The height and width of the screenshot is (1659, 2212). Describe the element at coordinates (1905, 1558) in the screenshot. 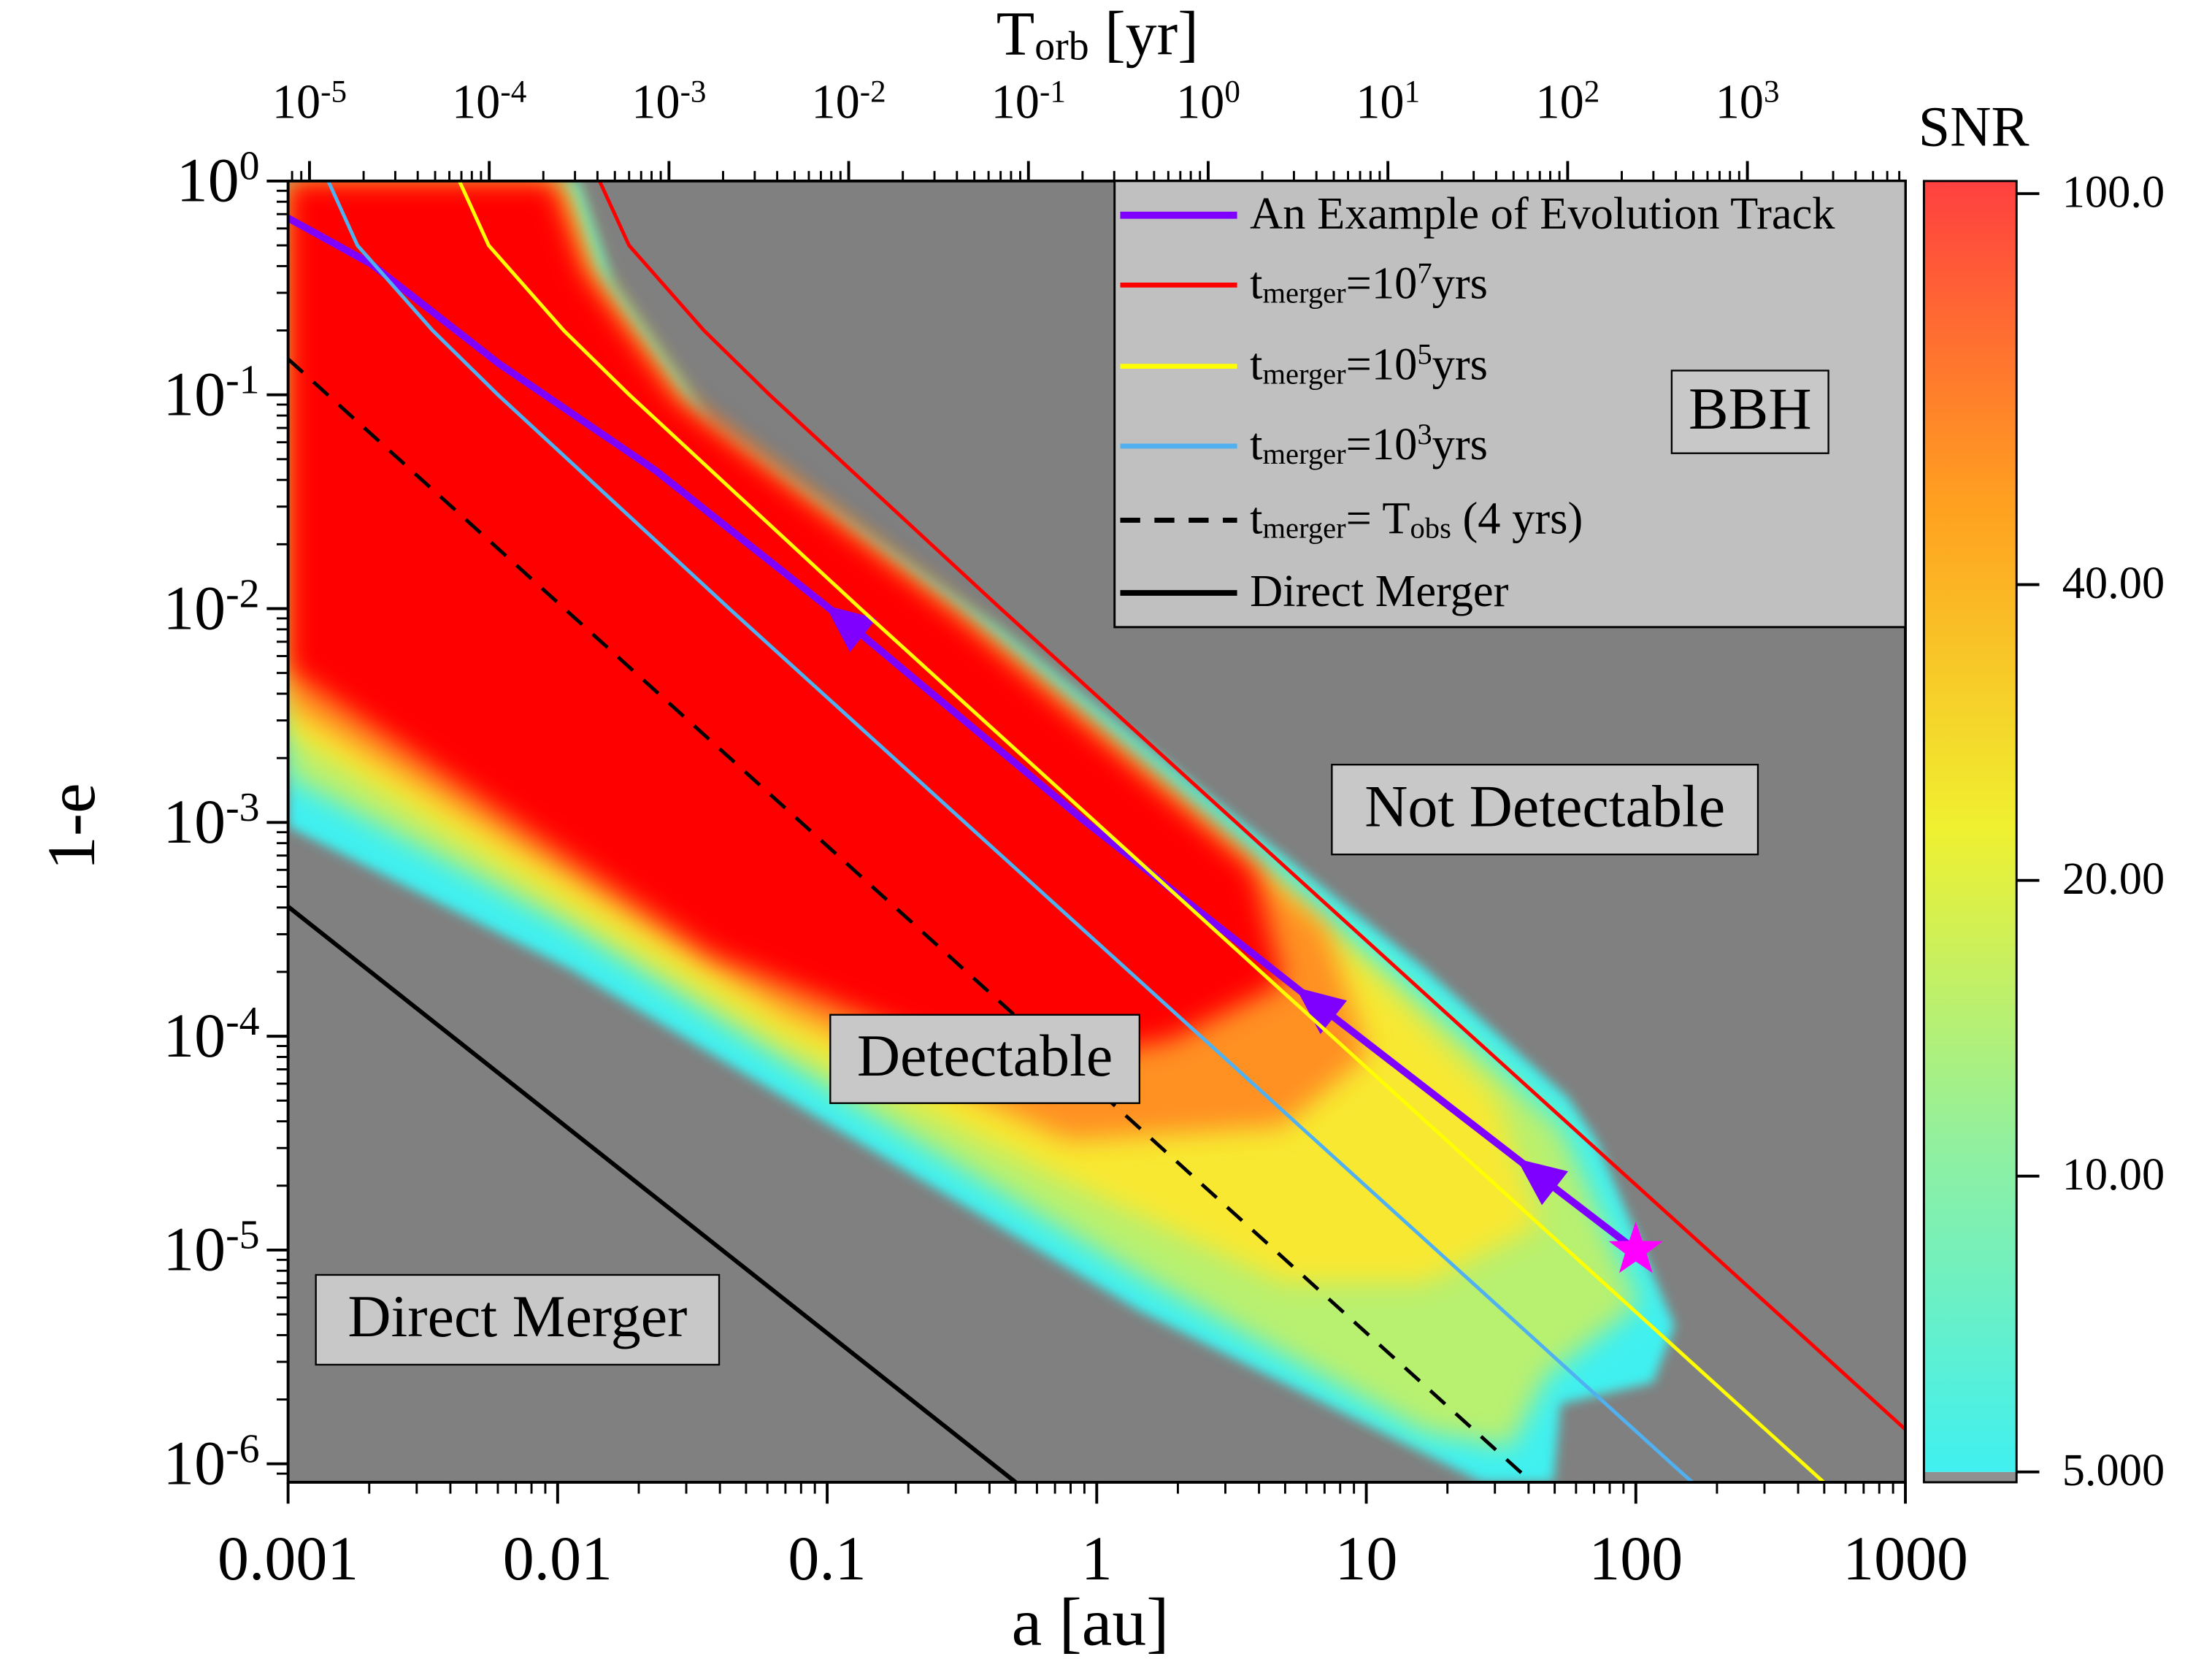

I see `x-tick-label: 1000` at that location.